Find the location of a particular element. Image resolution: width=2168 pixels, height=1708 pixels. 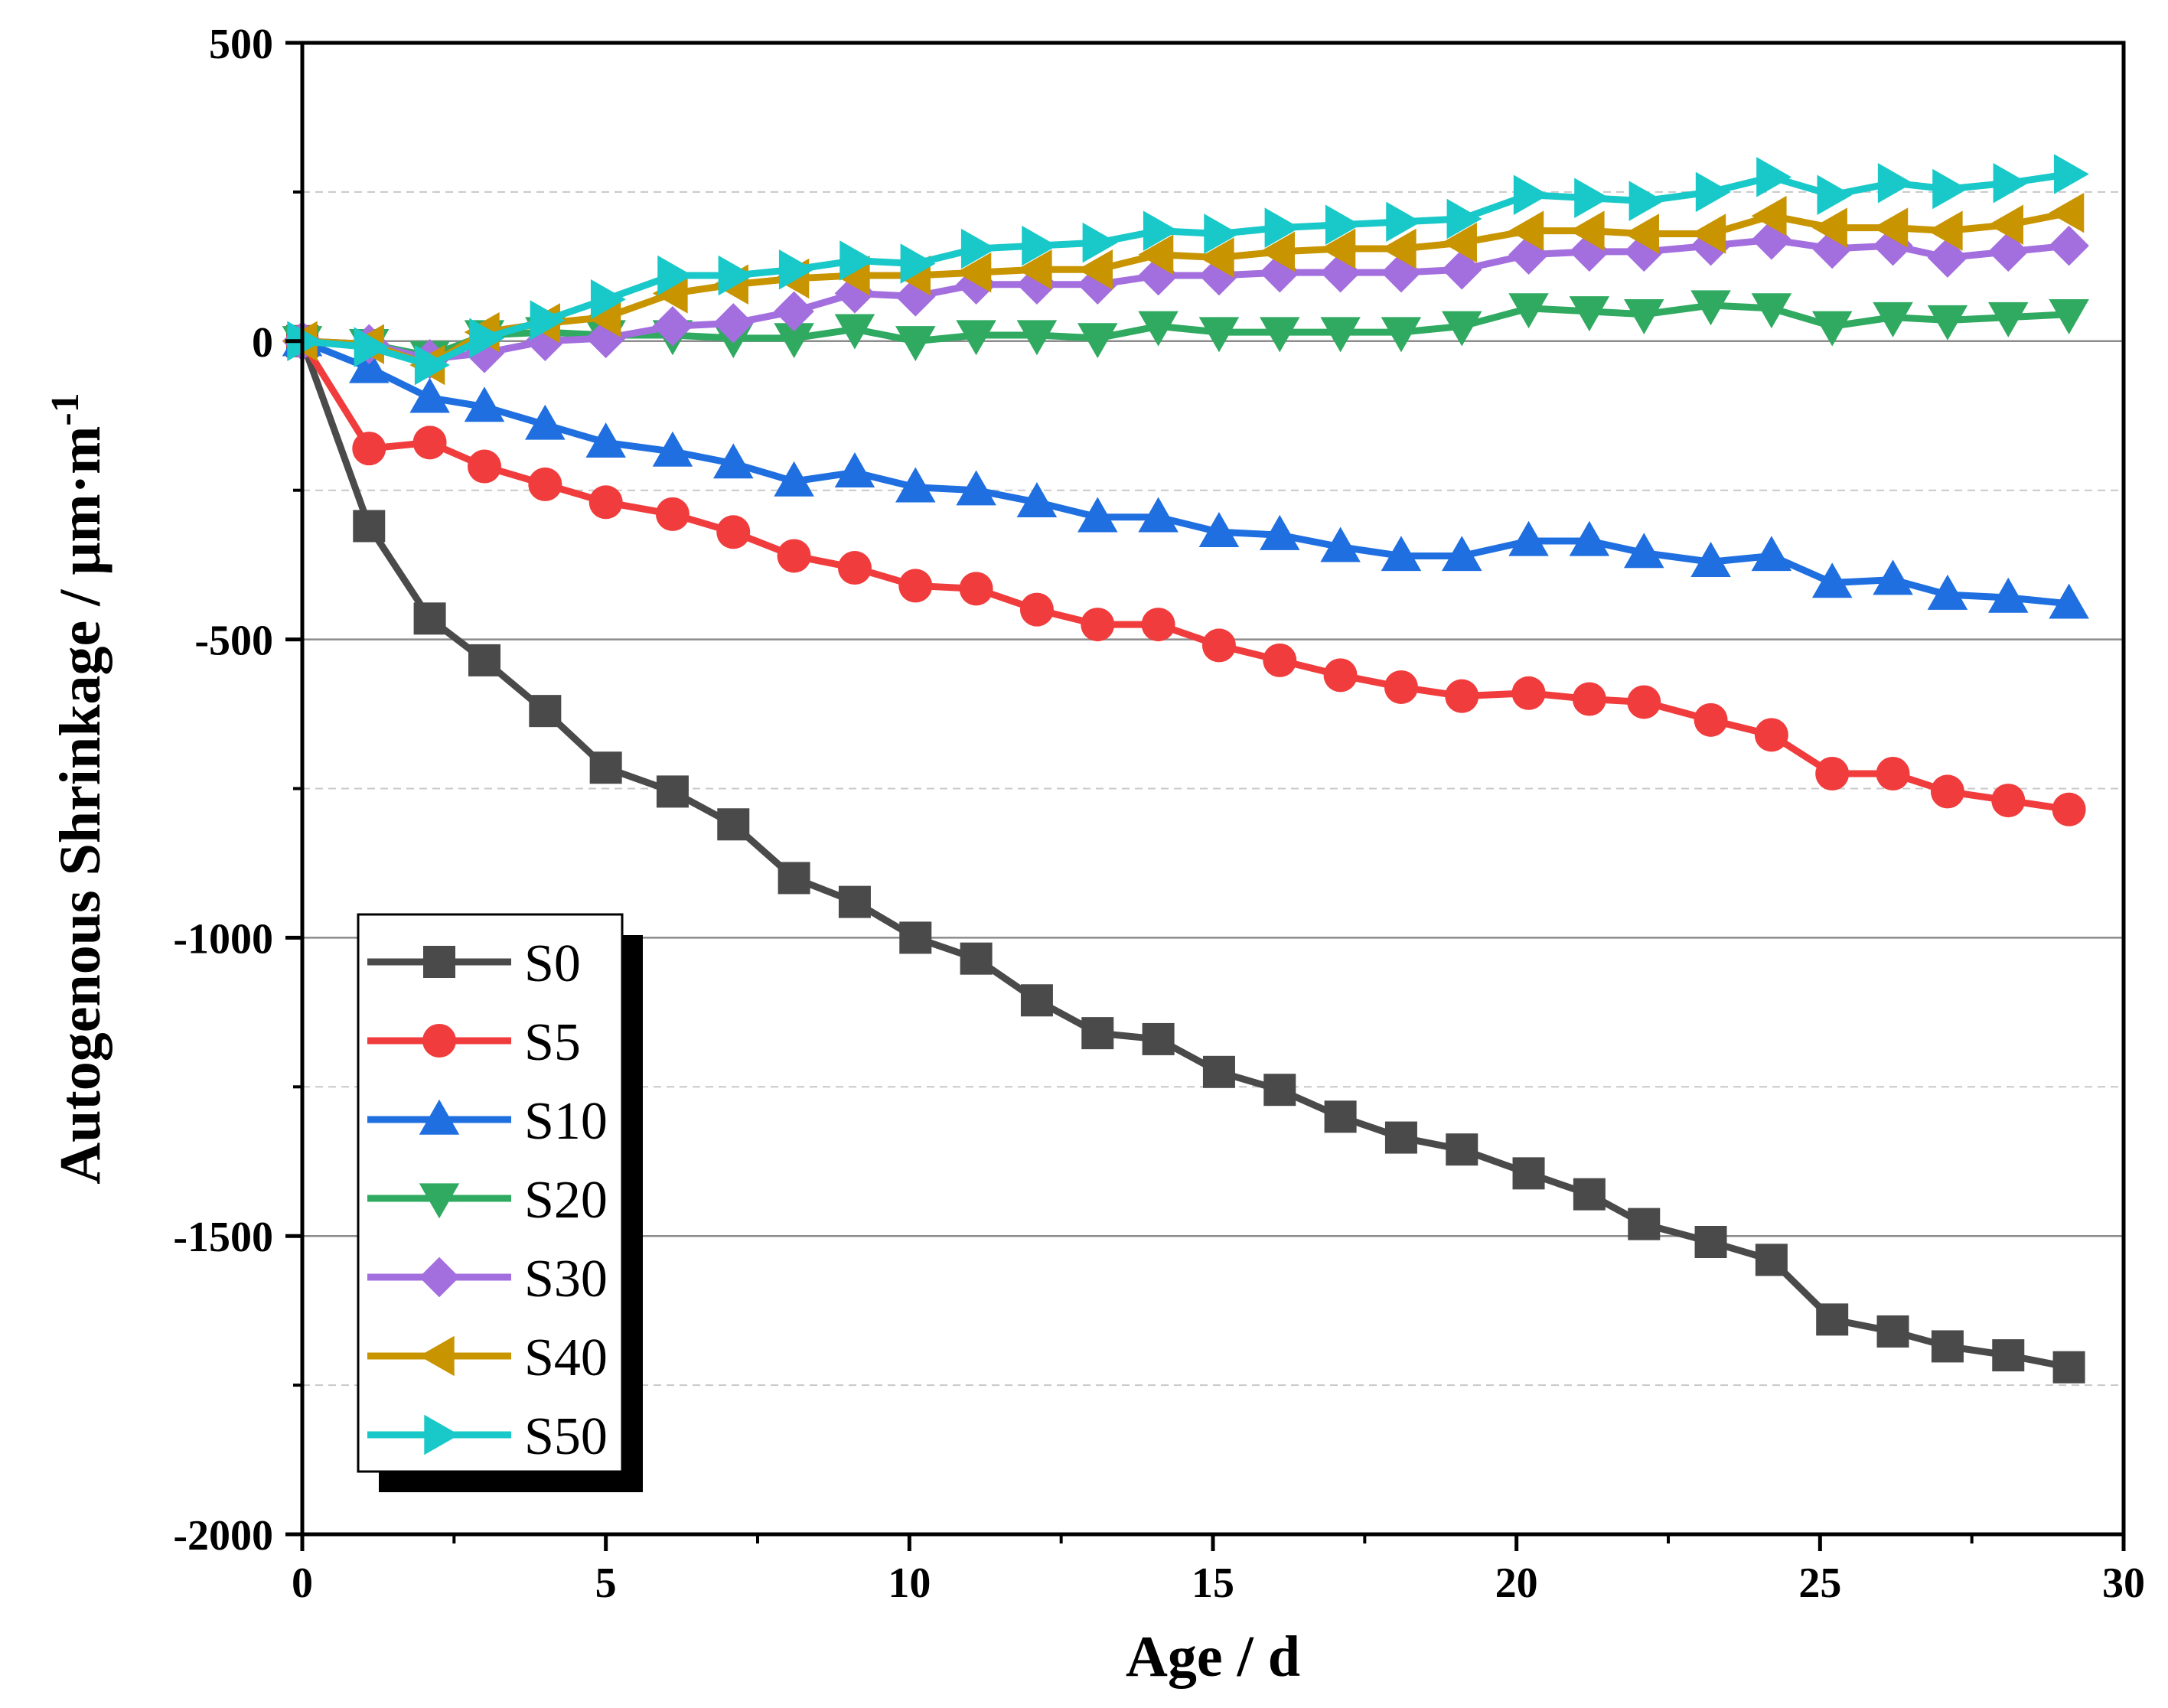

legend-items: S0 S5 S10 S20 S30 S40 S50 is located at coordinates (487, 1200).